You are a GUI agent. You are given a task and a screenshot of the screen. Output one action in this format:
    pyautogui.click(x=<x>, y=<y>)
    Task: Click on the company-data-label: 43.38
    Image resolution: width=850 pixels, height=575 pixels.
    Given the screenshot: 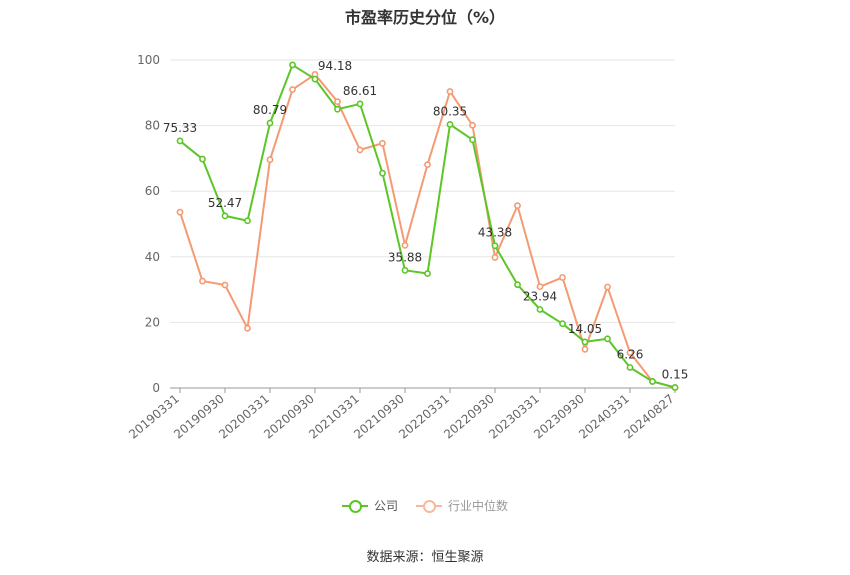 What is the action you would take?
    pyautogui.click(x=495, y=233)
    